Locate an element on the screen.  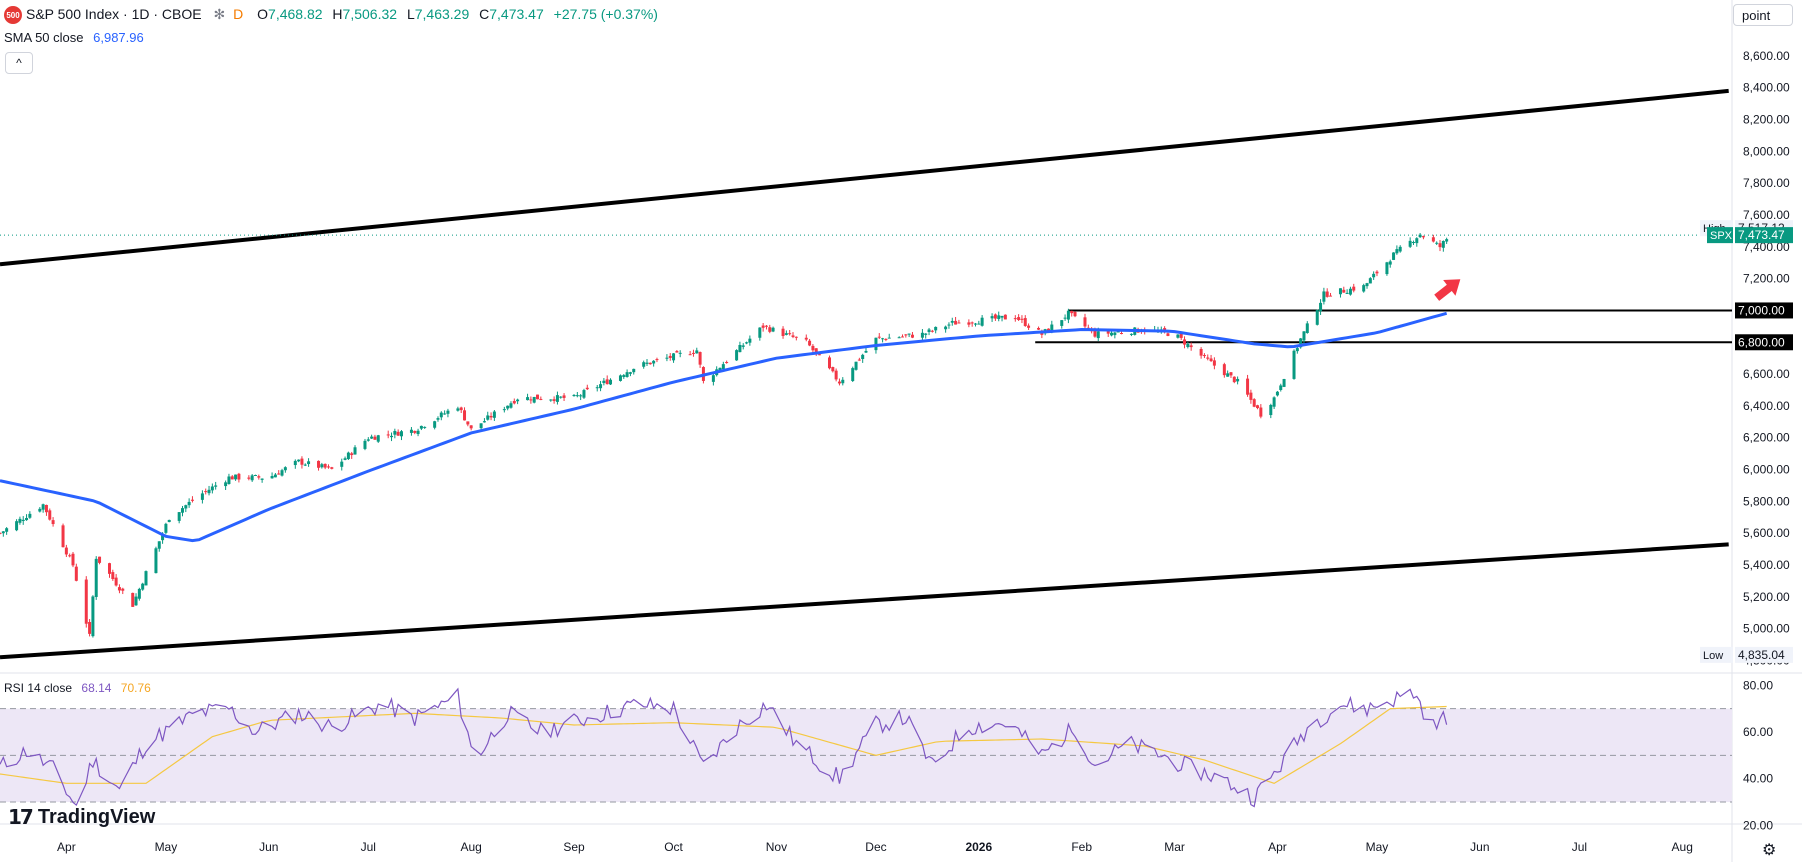
rsi-ma-line is located at coordinates (723, 744).